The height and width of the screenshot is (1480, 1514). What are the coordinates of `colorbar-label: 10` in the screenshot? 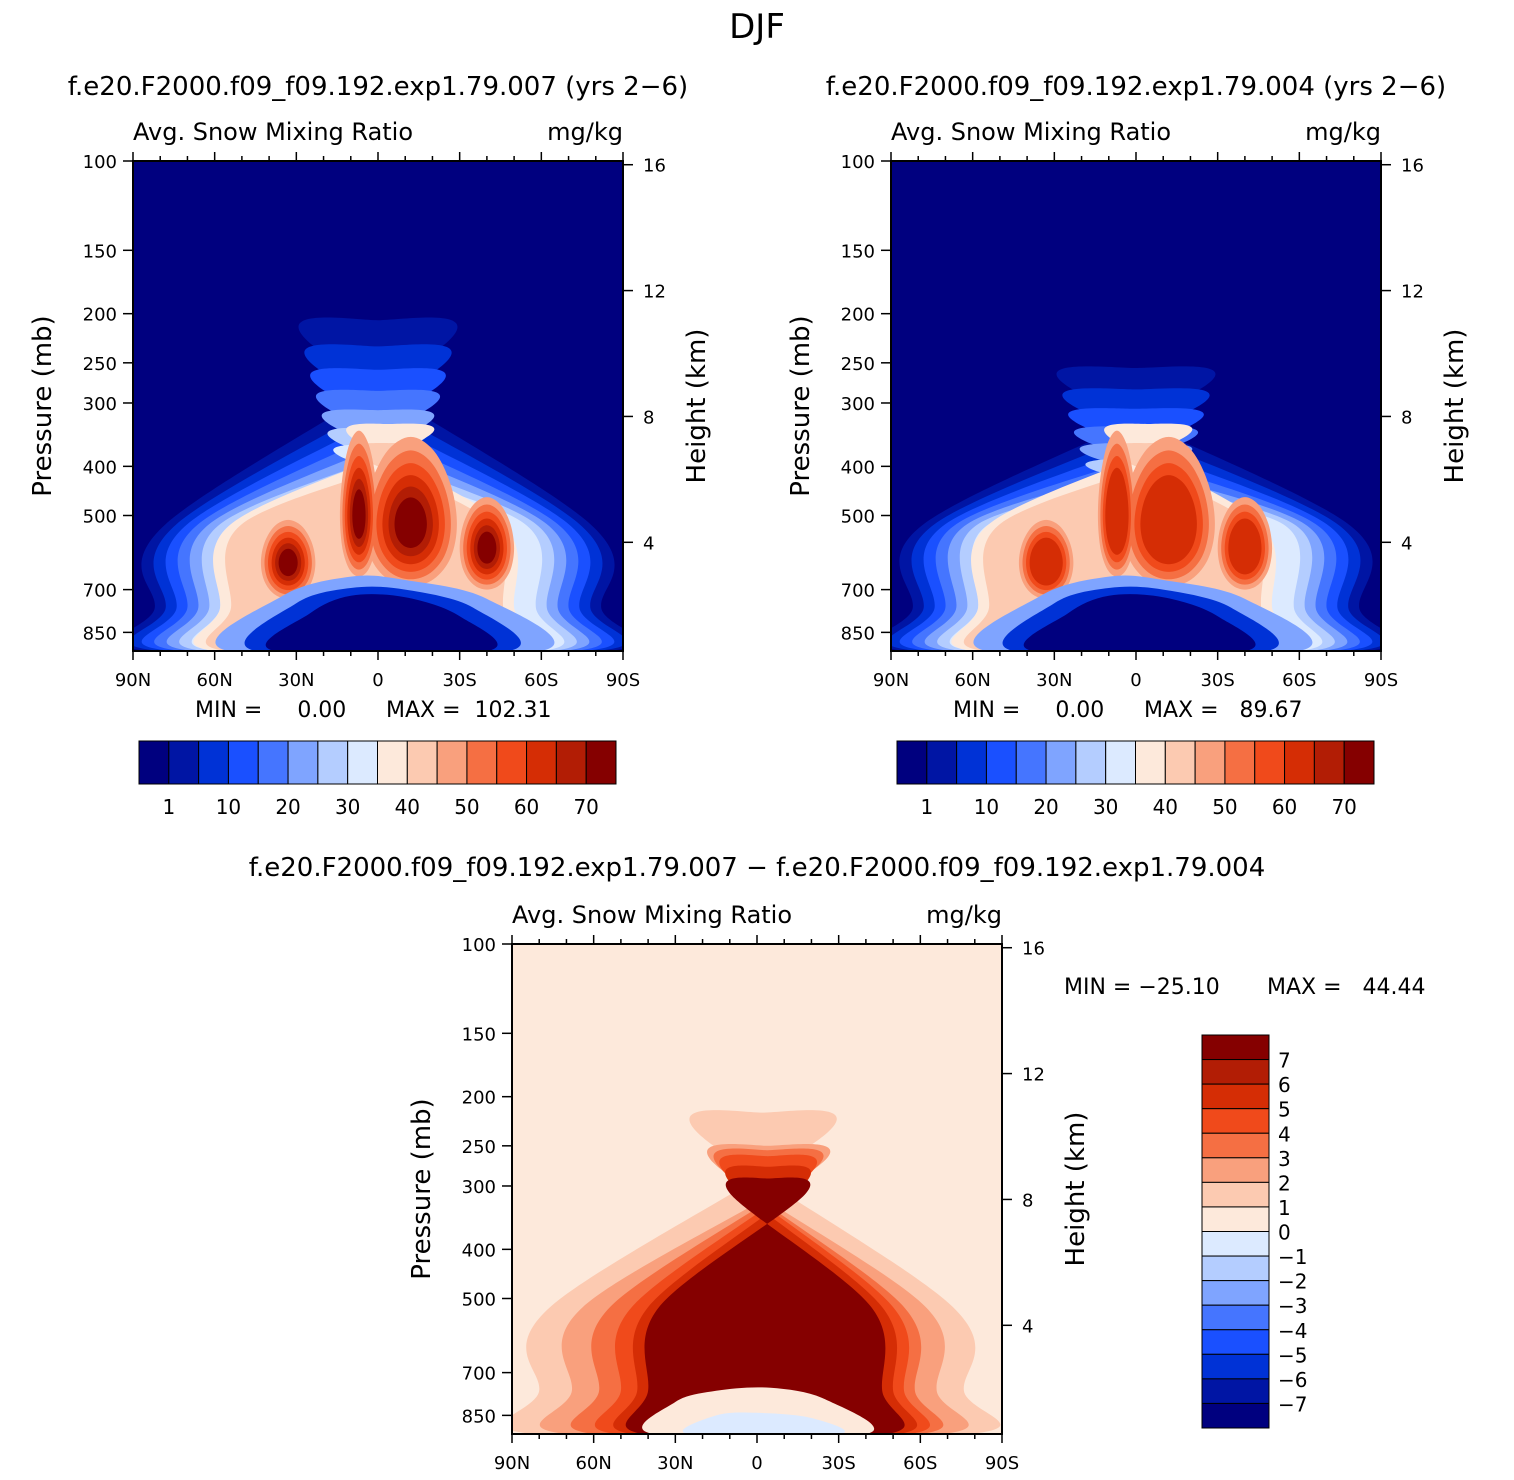 It's located at (986, 807).